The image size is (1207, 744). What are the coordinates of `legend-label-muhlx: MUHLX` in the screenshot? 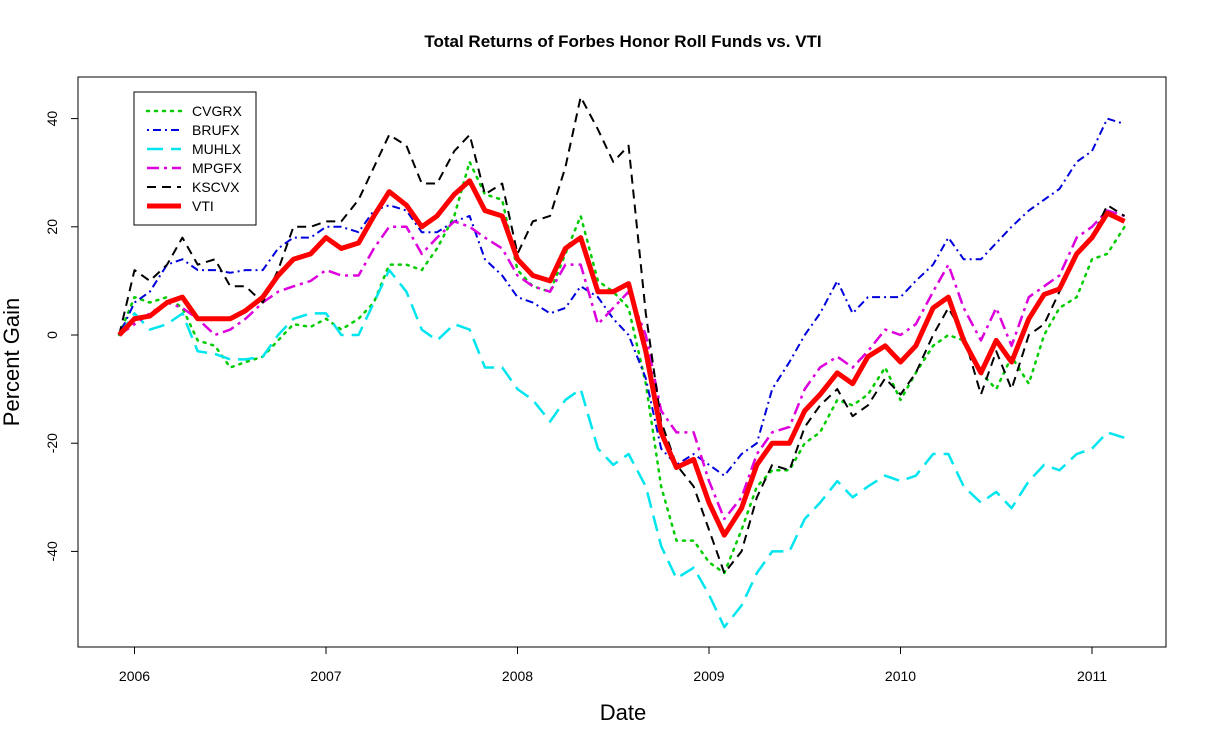 It's located at (217, 149).